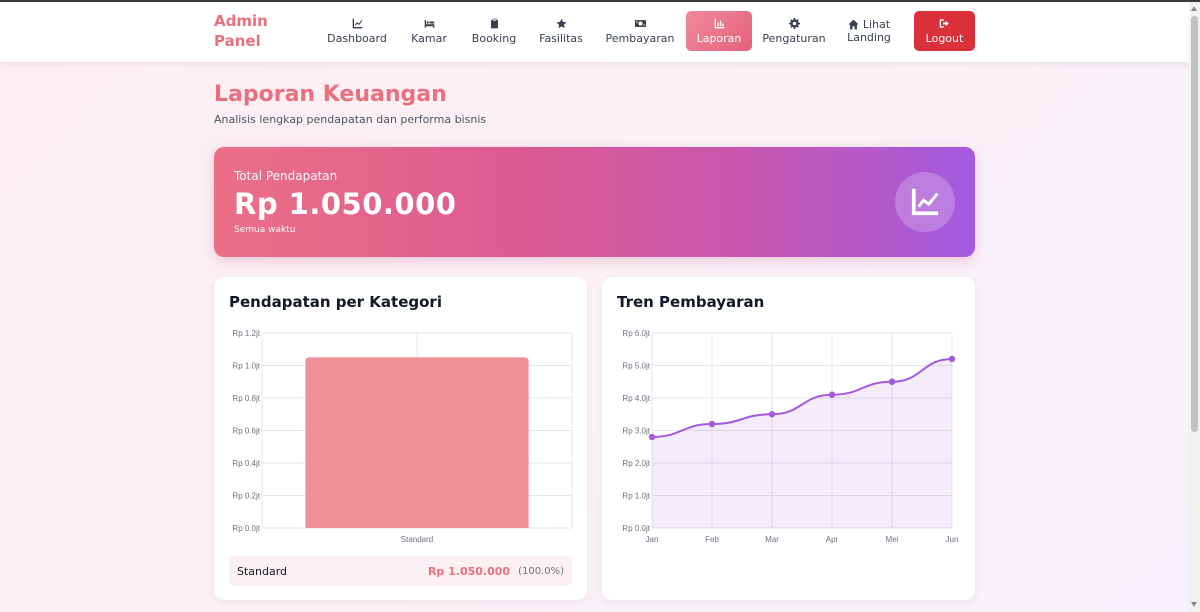 This screenshot has width=1200, height=612. I want to click on x-tick-label: Feb, so click(712, 539).